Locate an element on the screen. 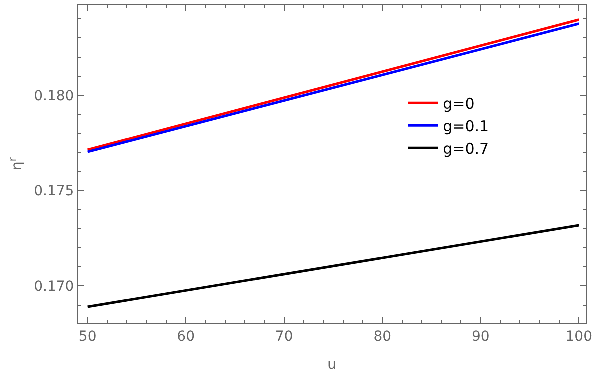 The height and width of the screenshot is (374, 600). y-tick-label: 0.170 is located at coordinates (54, 287).